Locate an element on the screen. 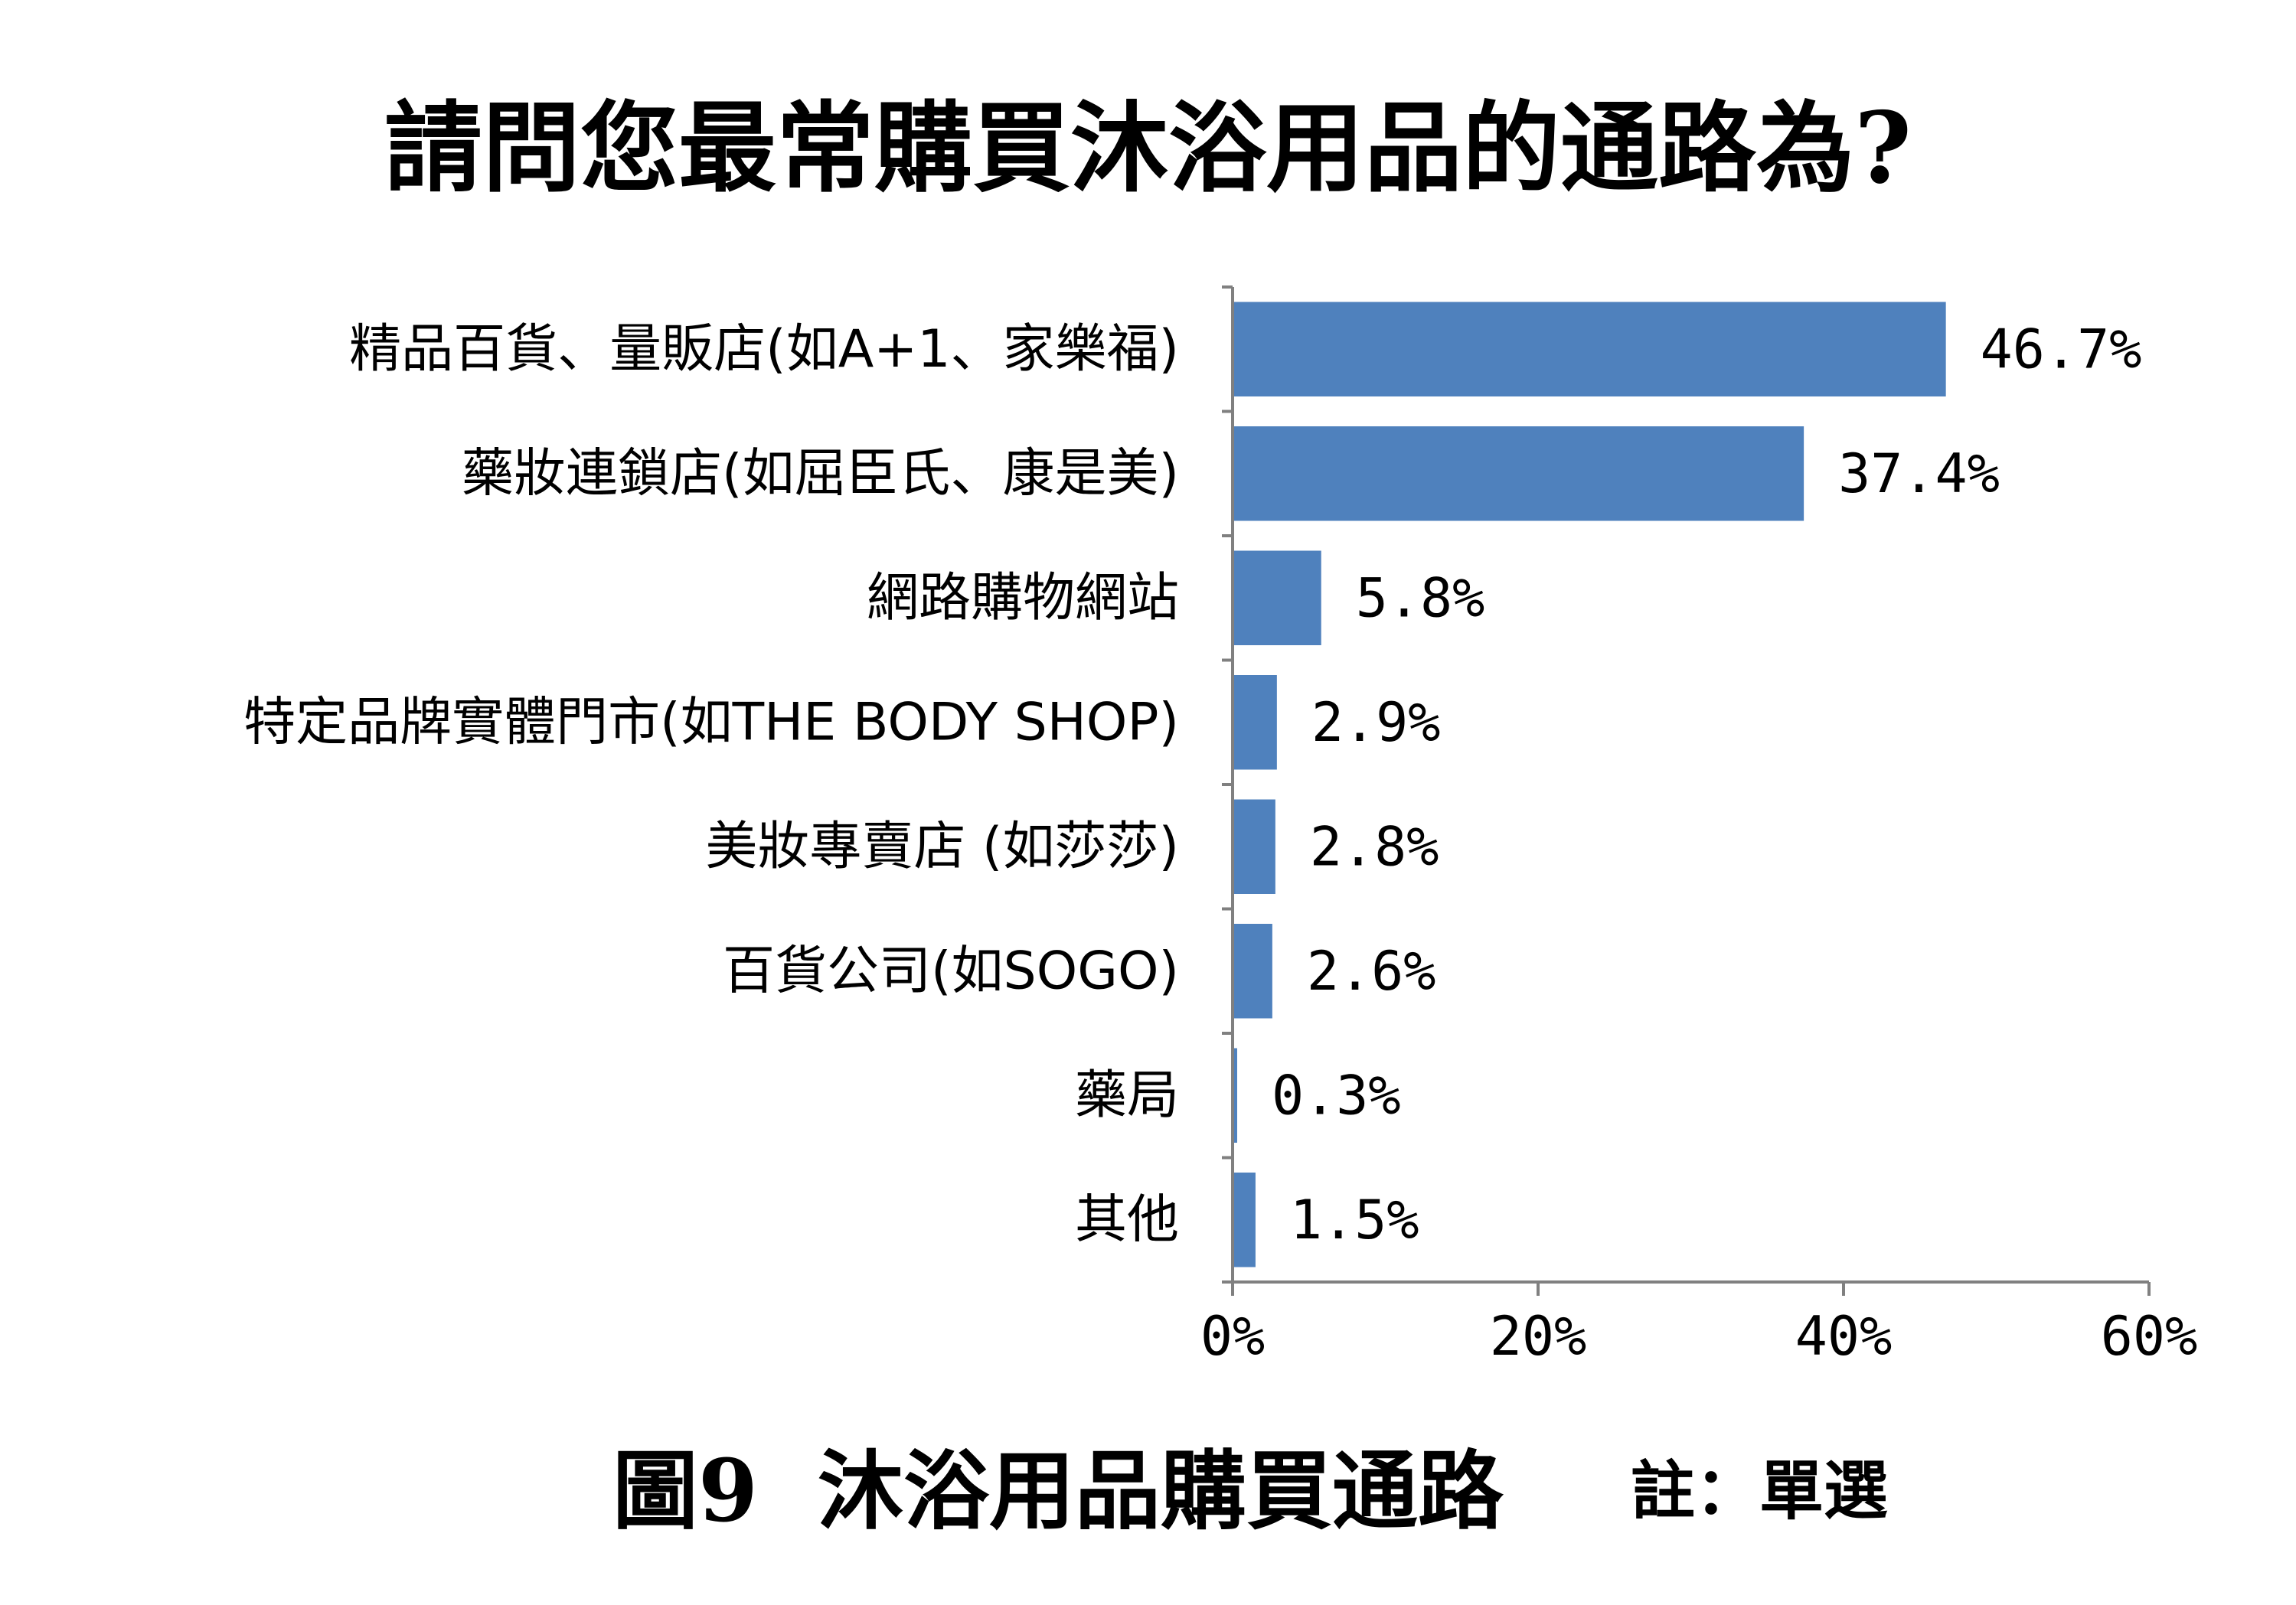 The height and width of the screenshot is (1605, 2296). data-label: 37.4% is located at coordinates (1919, 473).